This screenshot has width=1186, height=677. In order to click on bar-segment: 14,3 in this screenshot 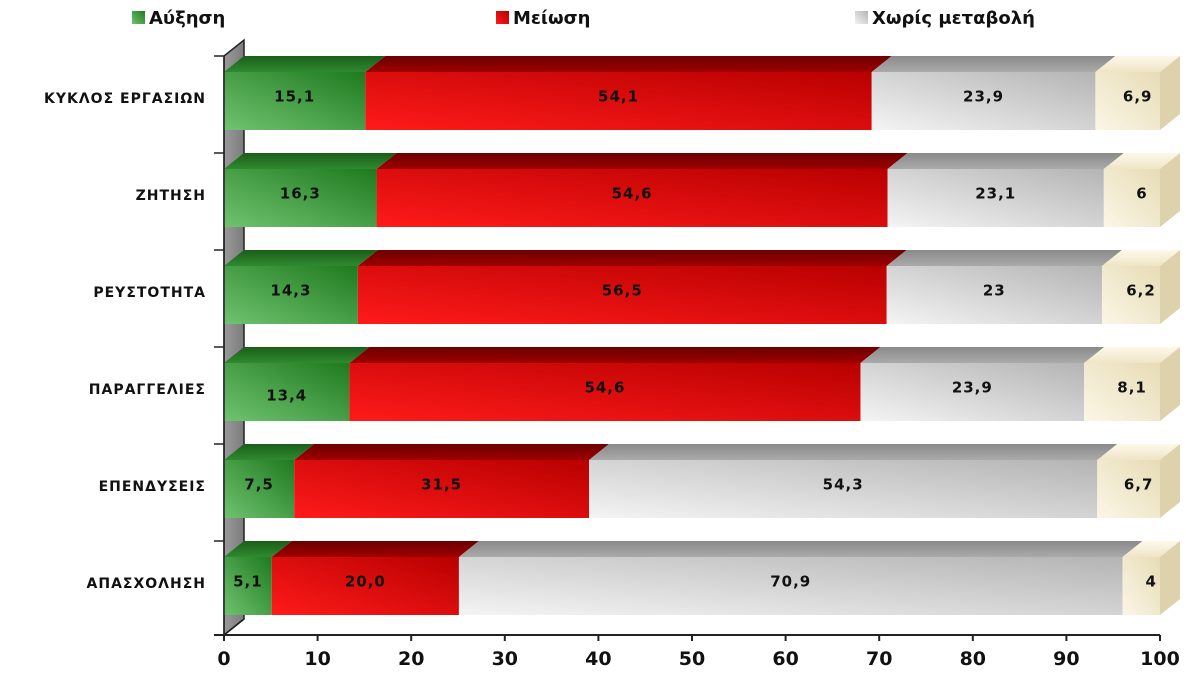, I will do `click(301, 287)`.